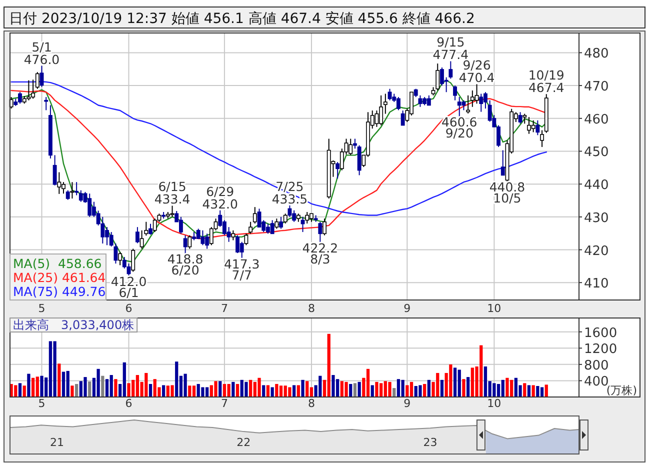 The height and width of the screenshot is (470, 653). What do you see at coordinates (596, 218) in the screenshot?
I see `y-tick-label: 430` at bounding box center [596, 218].